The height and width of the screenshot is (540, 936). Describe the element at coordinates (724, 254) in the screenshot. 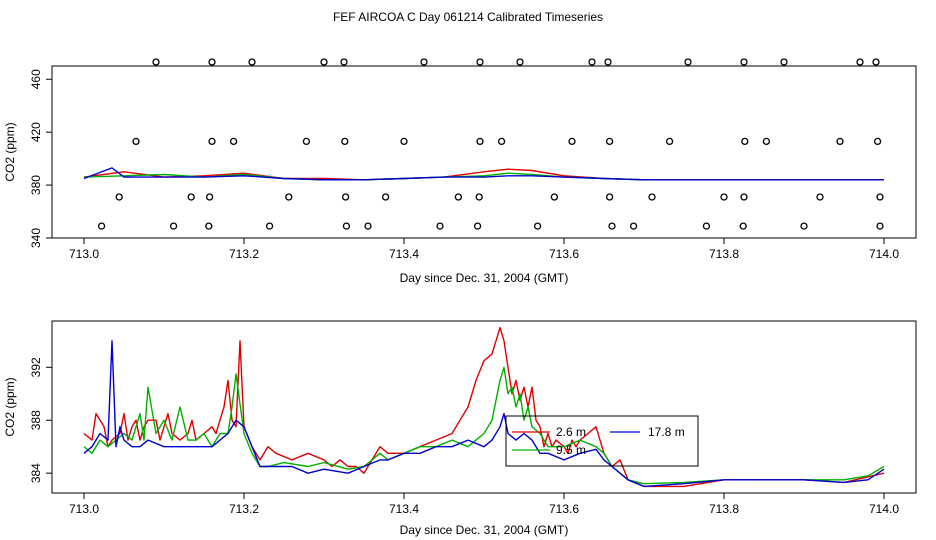

I see `top-x-tick-label: 713.8` at that location.